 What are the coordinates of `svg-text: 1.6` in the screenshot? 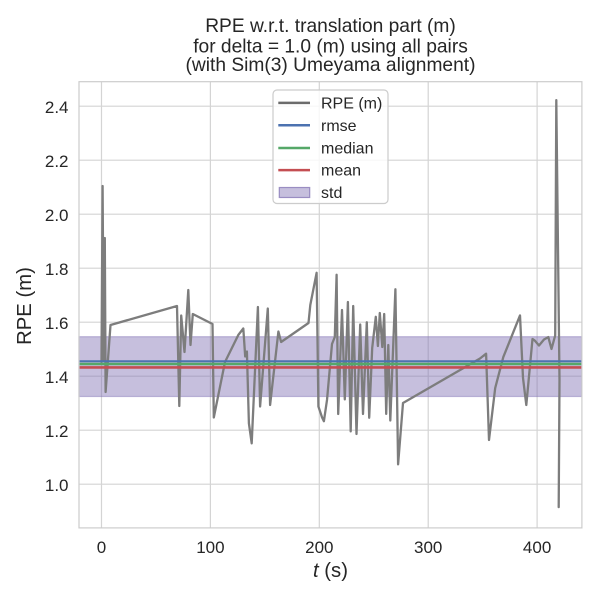 It's located at (57, 323).